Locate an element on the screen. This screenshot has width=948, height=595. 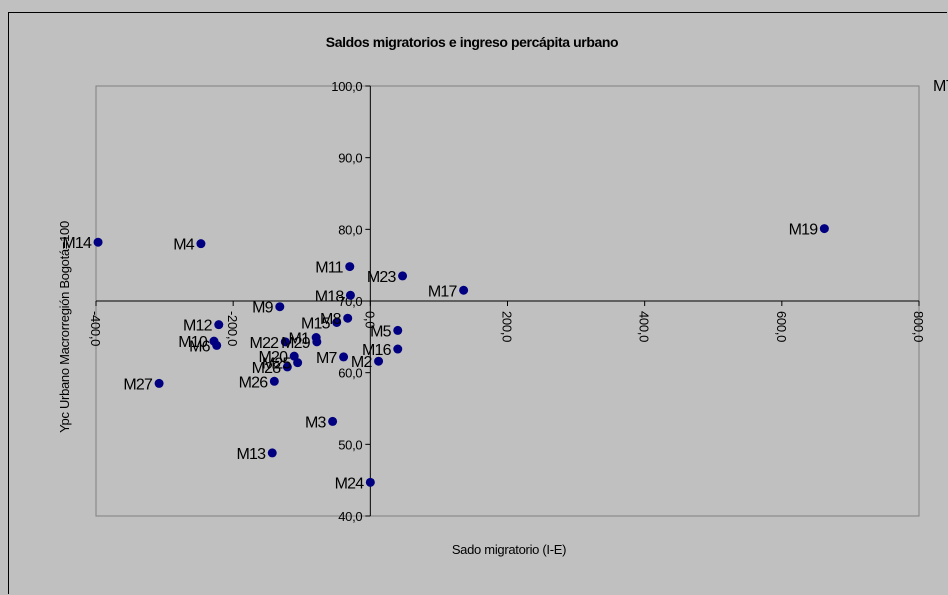
point-label: M28 is located at coordinates (267, 368).